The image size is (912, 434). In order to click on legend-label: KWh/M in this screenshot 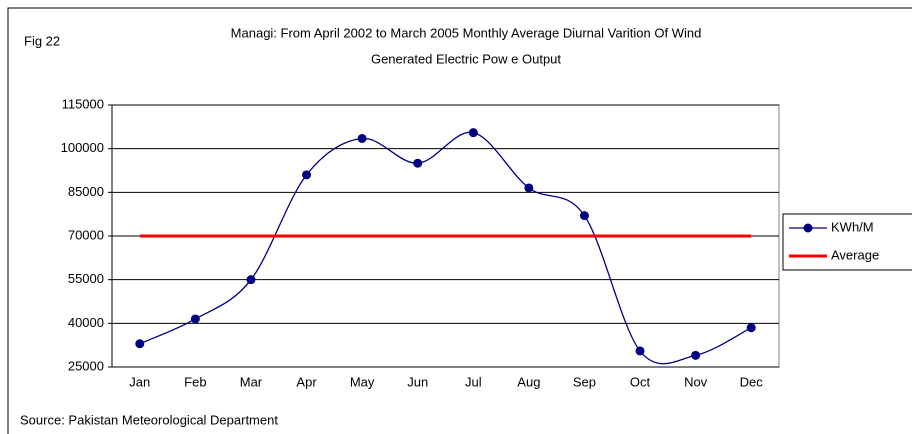, I will do `click(852, 226)`.